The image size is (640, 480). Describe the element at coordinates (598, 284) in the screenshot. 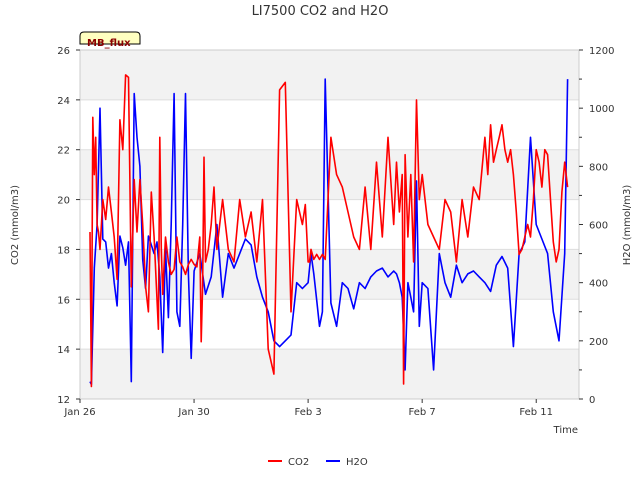

I see `y-right-tick-label: 400` at that location.